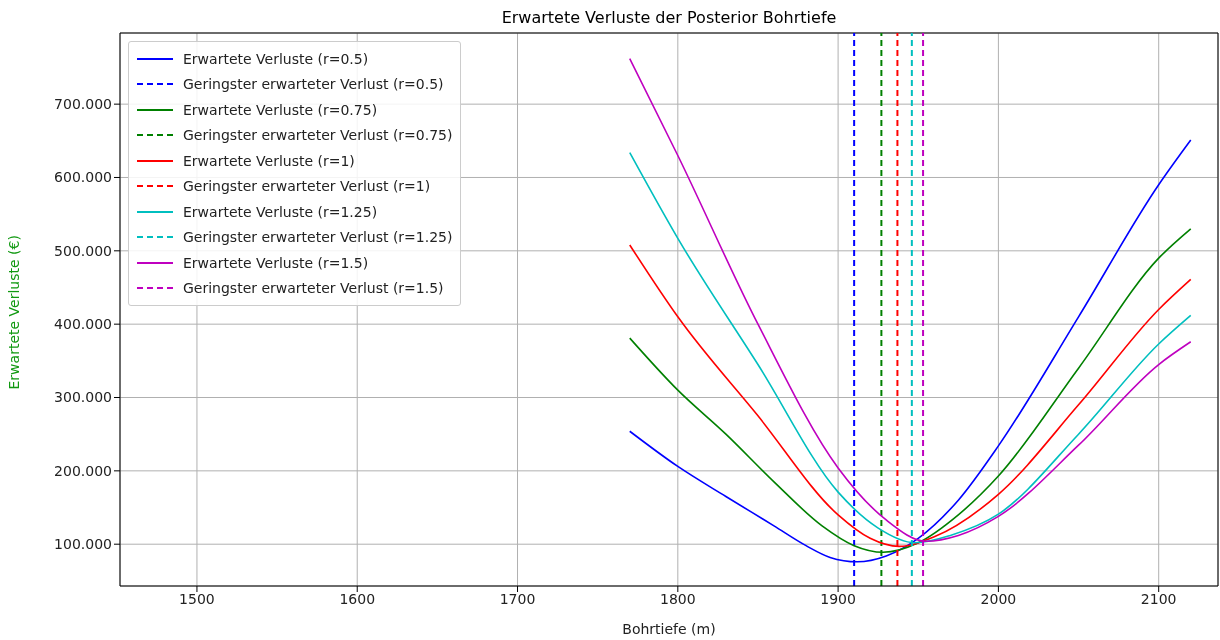 The image size is (1220, 640). Describe the element at coordinates (307, 186) in the screenshot. I see `legend-label: Geringster erwarteter Verlust (r=1)` at that location.